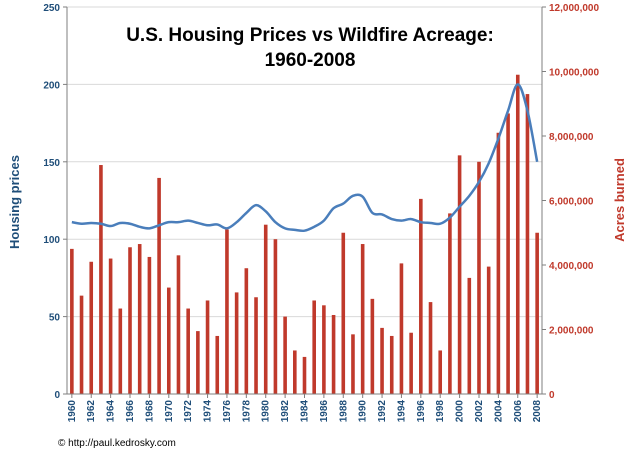 The image size is (640, 455). What do you see at coordinates (518, 411) in the screenshot?
I see `x-tick-label: 2006` at bounding box center [518, 411].